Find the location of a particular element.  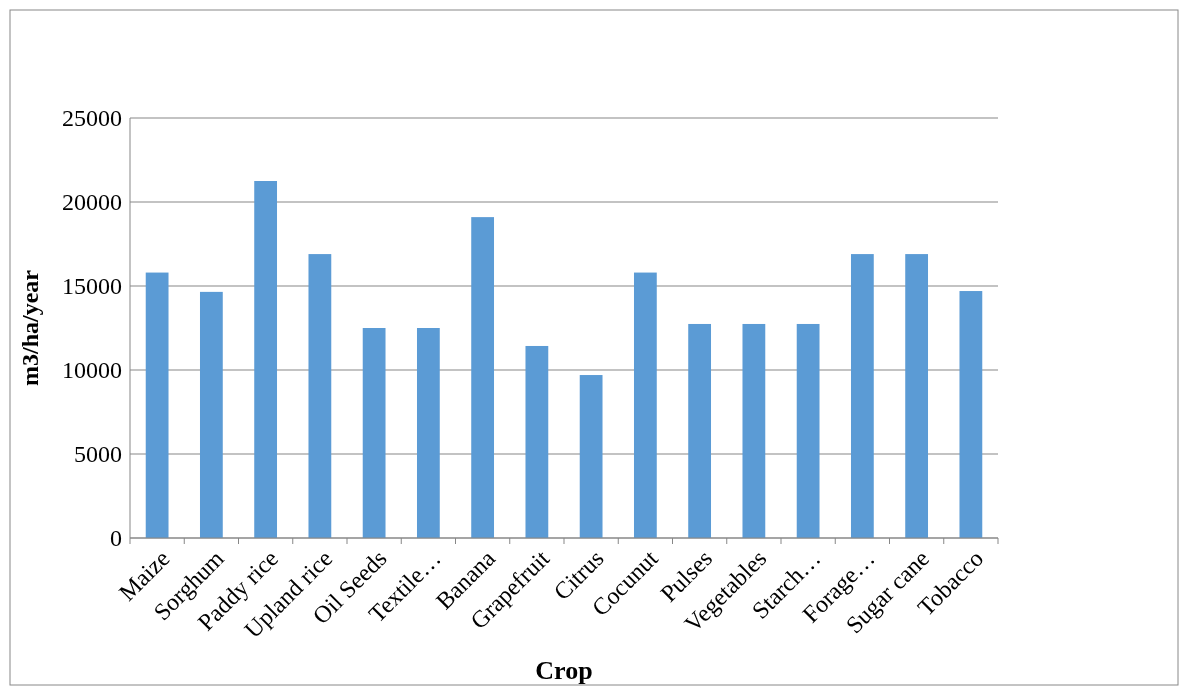

x-axis-title: Crop is located at coordinates (564, 670).